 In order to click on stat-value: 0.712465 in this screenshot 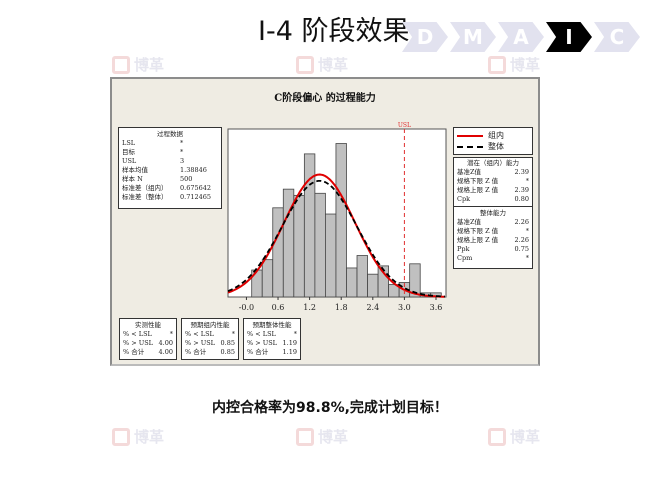, I will do `click(196, 197)`.